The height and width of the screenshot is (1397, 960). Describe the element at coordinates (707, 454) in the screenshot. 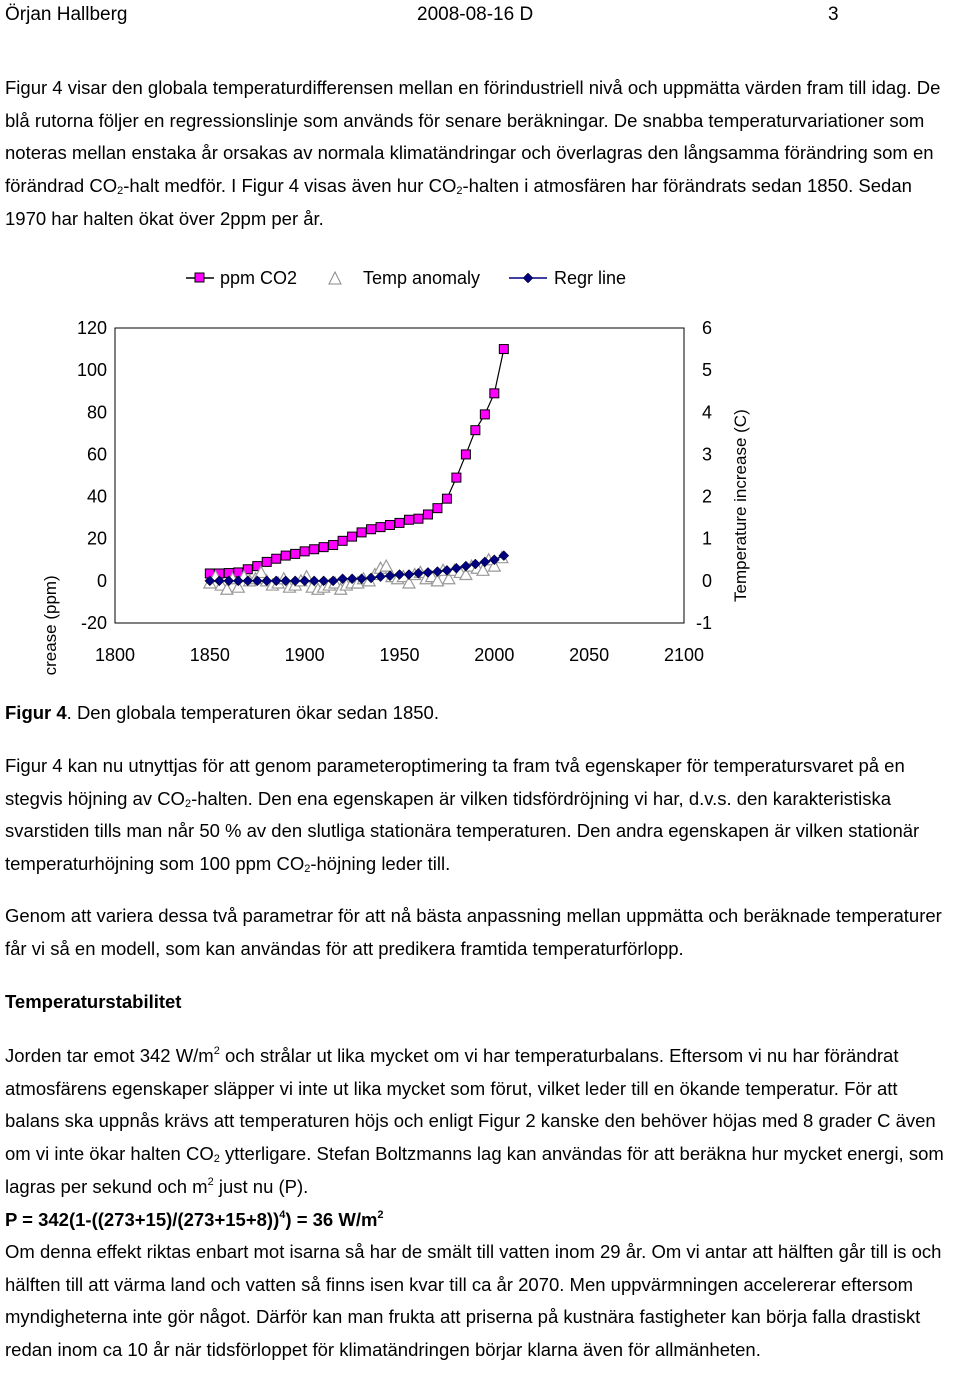

I see `right-tick-label: 3` at that location.